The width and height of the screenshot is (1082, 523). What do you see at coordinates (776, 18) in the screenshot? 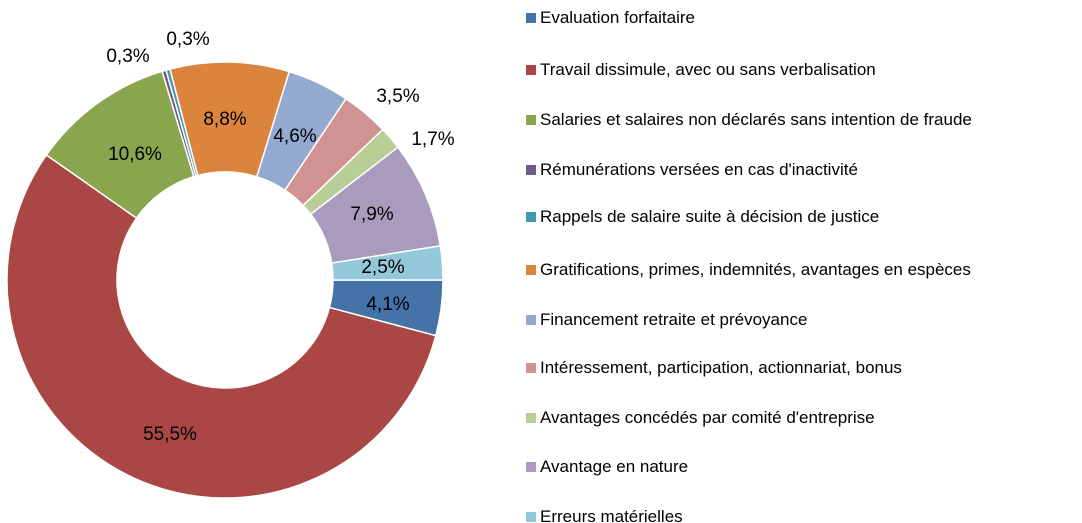
I see `legend-item: Evaluation forfaitaire` at bounding box center [776, 18].